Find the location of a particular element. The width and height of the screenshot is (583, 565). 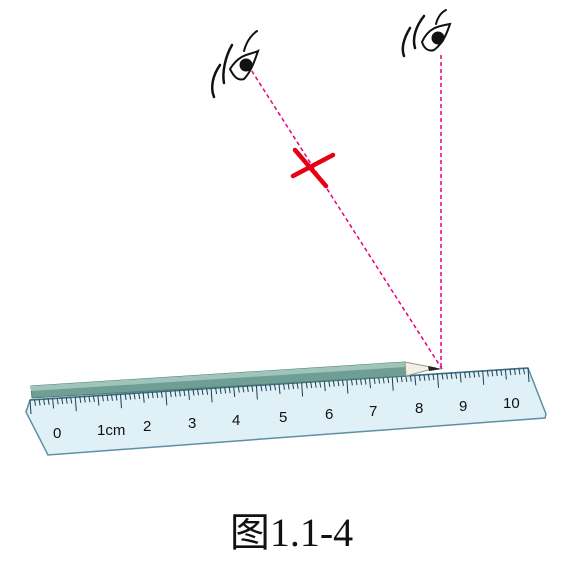

pencil-highlight is located at coordinates (218, 376).